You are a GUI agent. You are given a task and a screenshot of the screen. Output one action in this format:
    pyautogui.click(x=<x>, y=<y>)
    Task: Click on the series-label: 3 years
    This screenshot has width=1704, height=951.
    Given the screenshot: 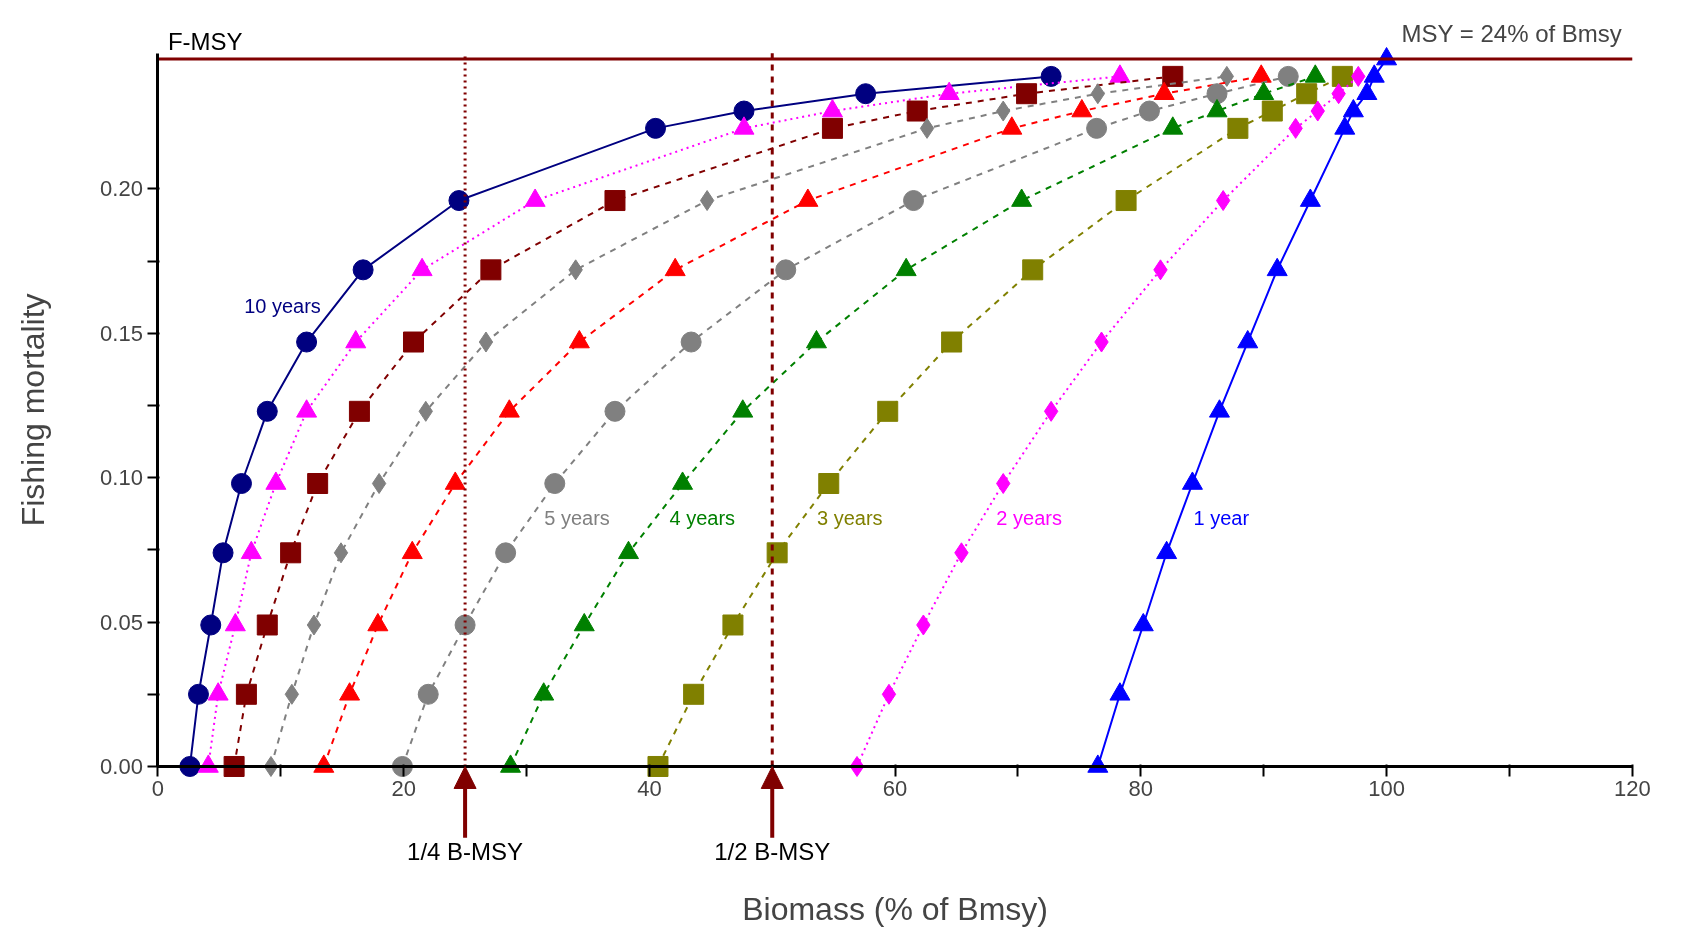 What is the action you would take?
    pyautogui.click(x=849, y=518)
    